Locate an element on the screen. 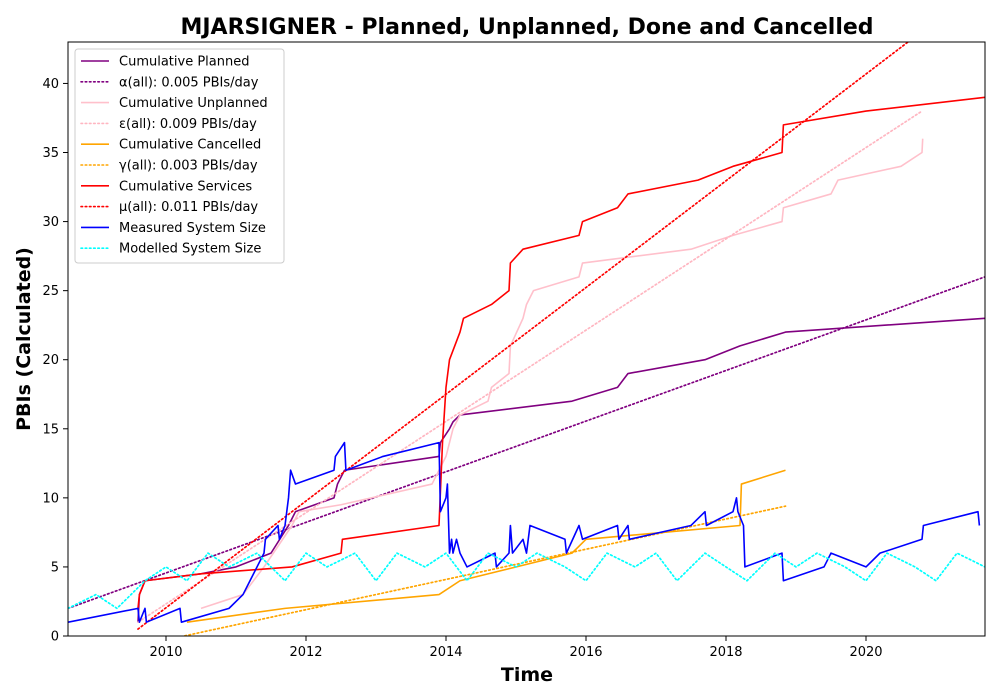  y-tick-label: 5 is located at coordinates (55, 567).